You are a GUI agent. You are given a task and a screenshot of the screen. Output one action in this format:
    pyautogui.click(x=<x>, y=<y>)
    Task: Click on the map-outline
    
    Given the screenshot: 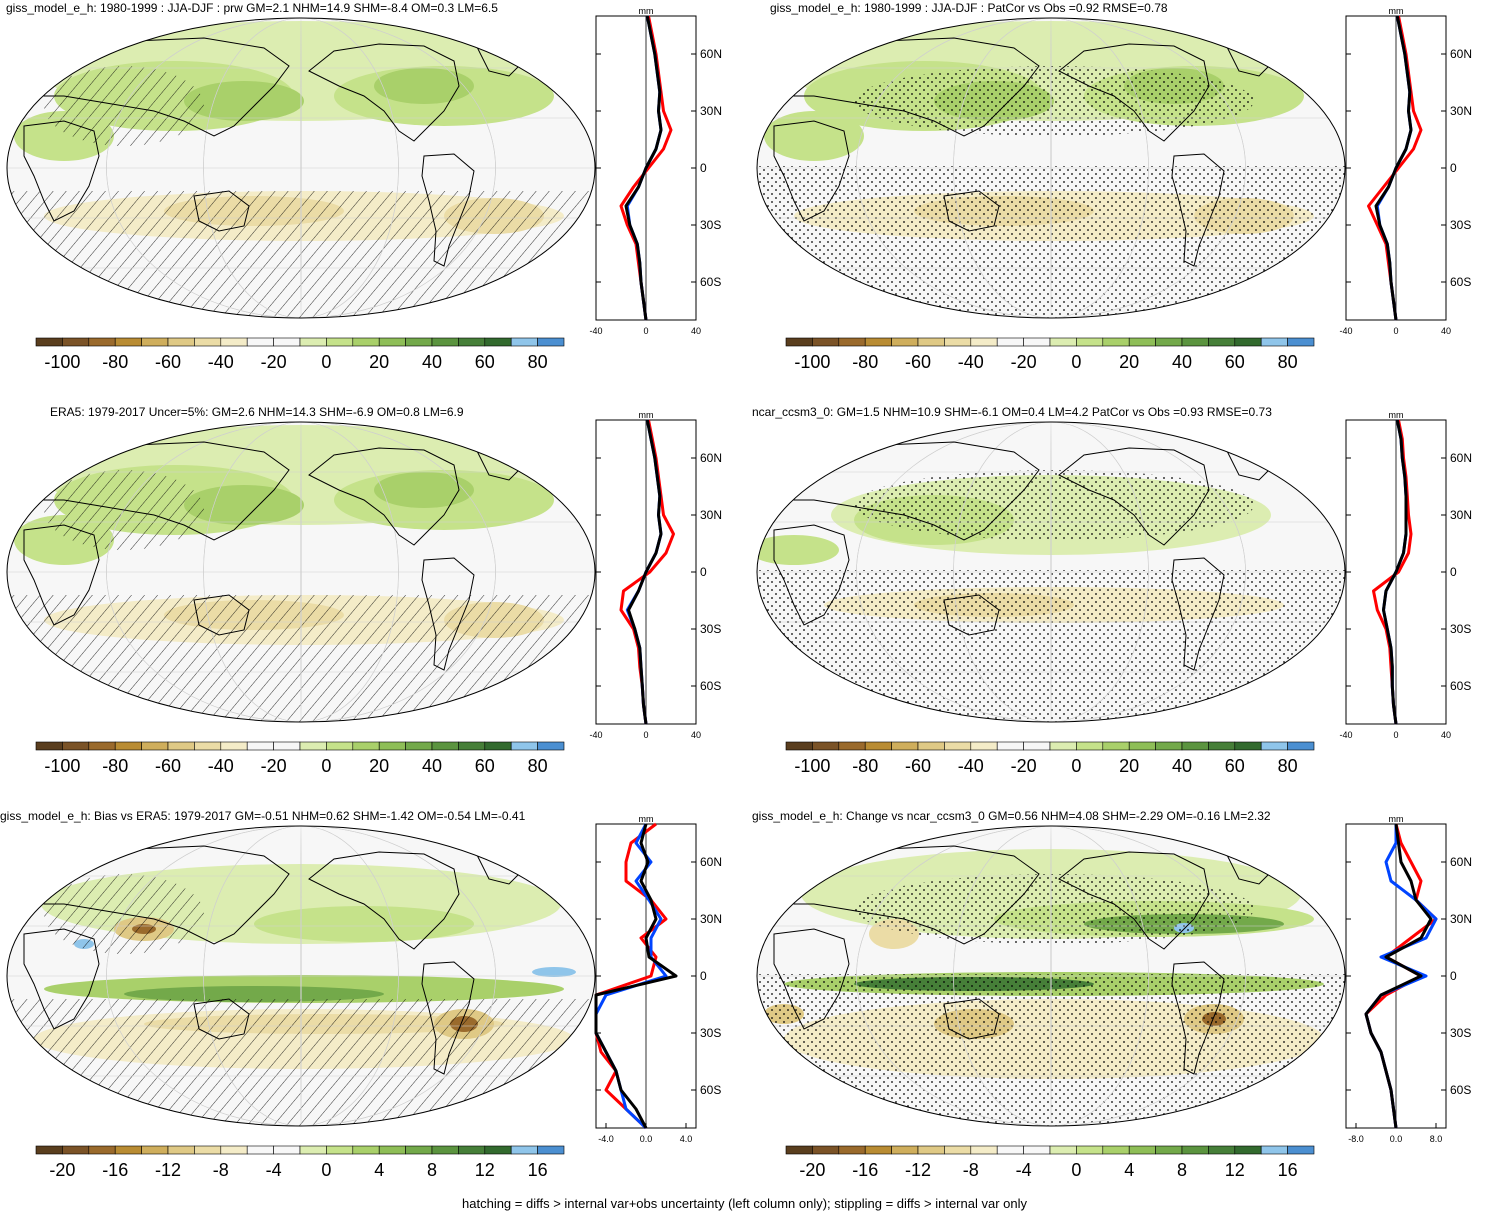 What is the action you would take?
    pyautogui.click(x=301, y=976)
    